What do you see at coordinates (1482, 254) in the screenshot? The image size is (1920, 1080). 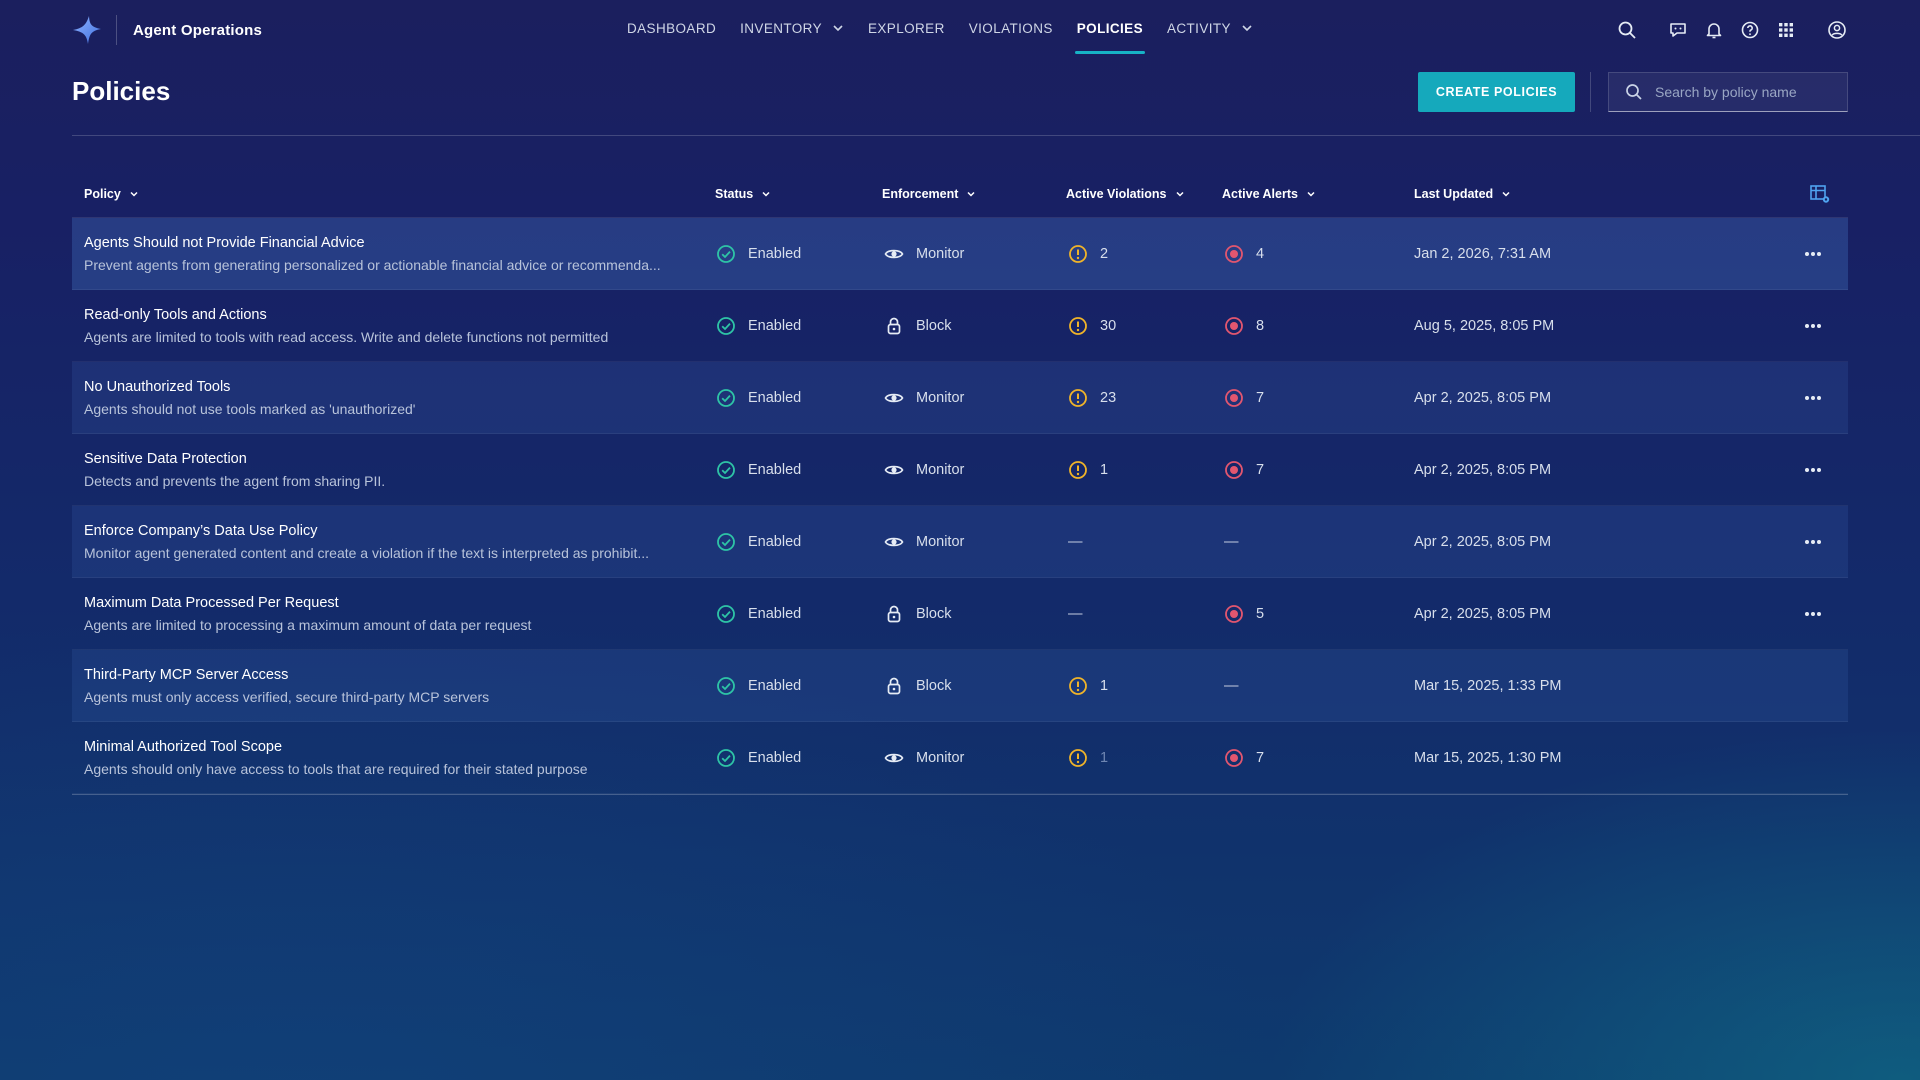 I see `last-updated-cell: Jan 2, 2026, 7:31 AM` at bounding box center [1482, 254].